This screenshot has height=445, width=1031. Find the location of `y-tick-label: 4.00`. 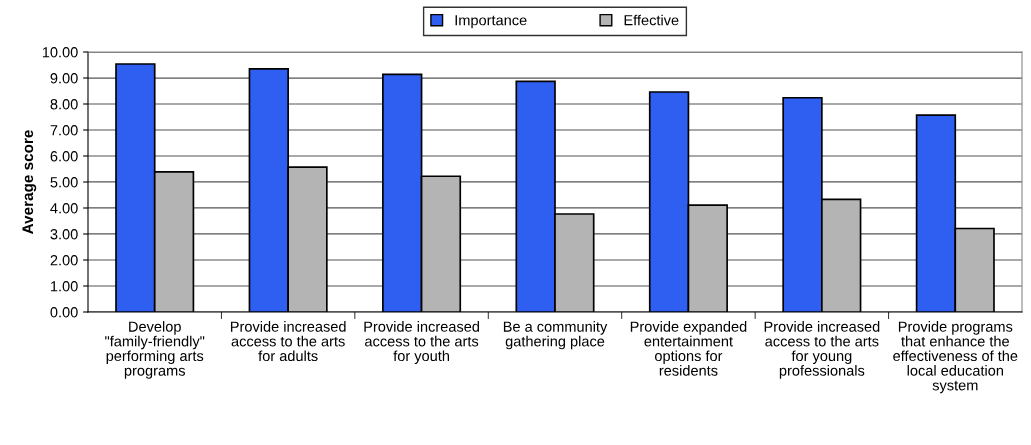

y-tick-label: 4.00 is located at coordinates (64, 208).